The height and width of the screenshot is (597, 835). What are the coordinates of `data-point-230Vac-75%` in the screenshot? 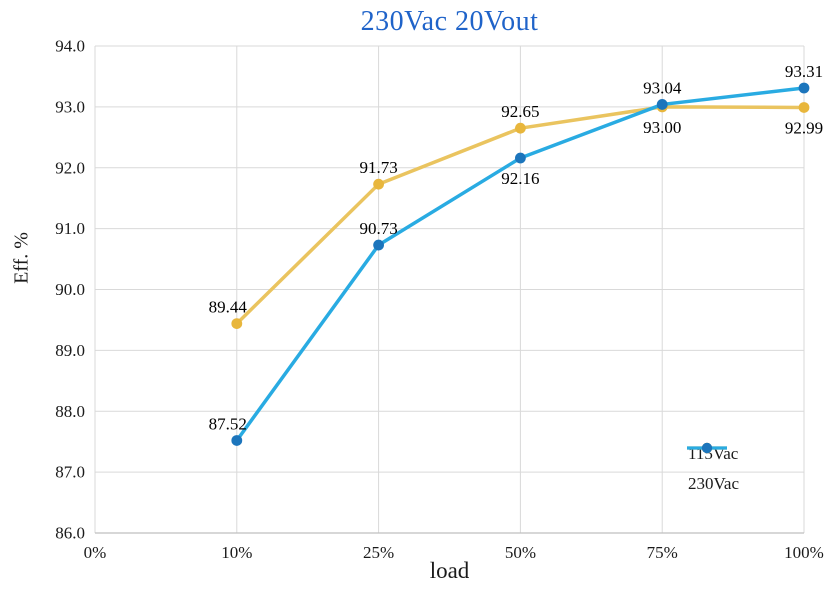 It's located at (662, 104).